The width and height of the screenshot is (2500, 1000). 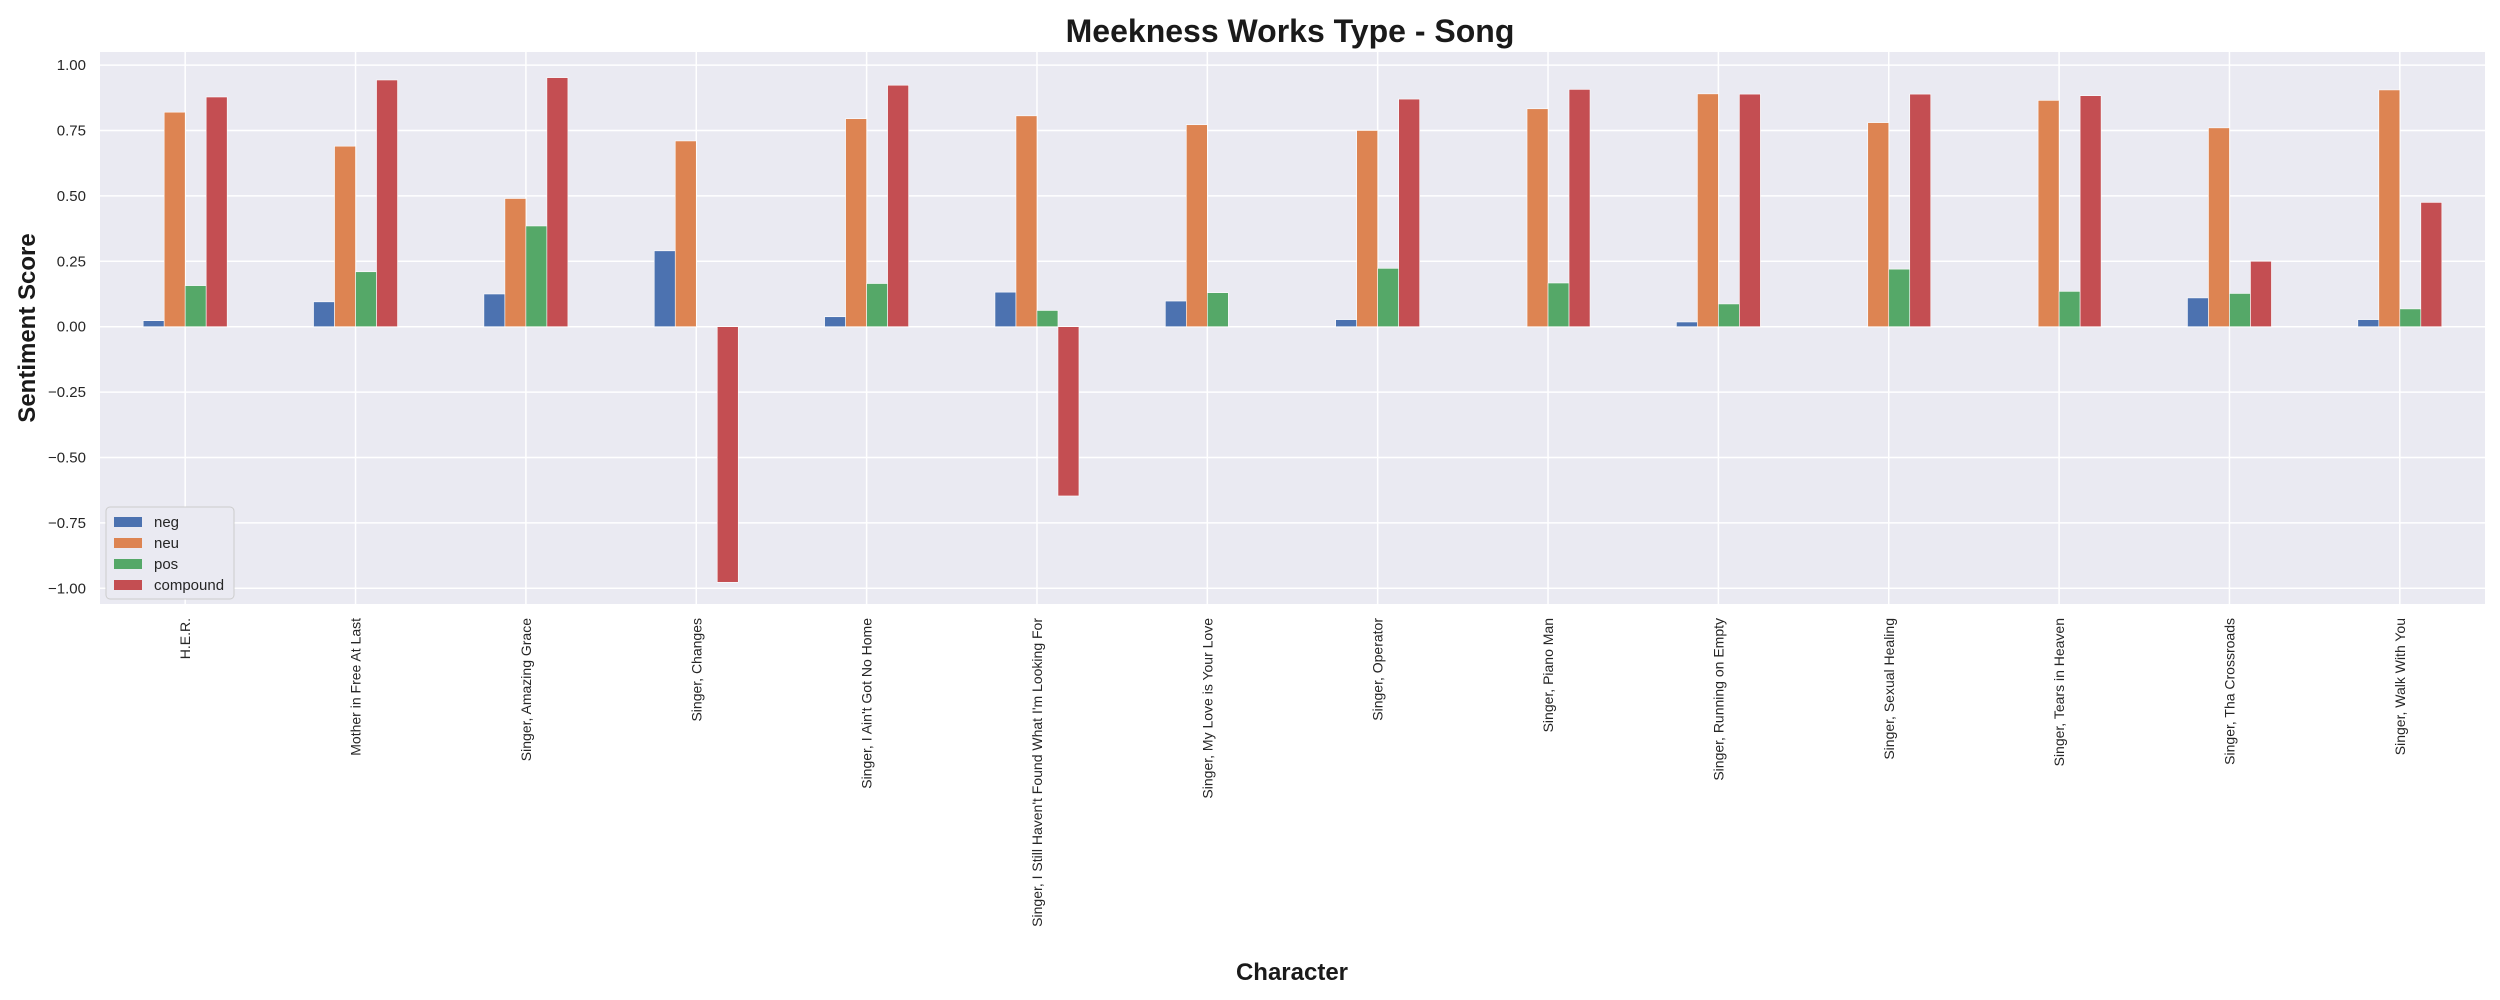 I want to click on legend: neg neu pos compound, so click(x=170, y=553).